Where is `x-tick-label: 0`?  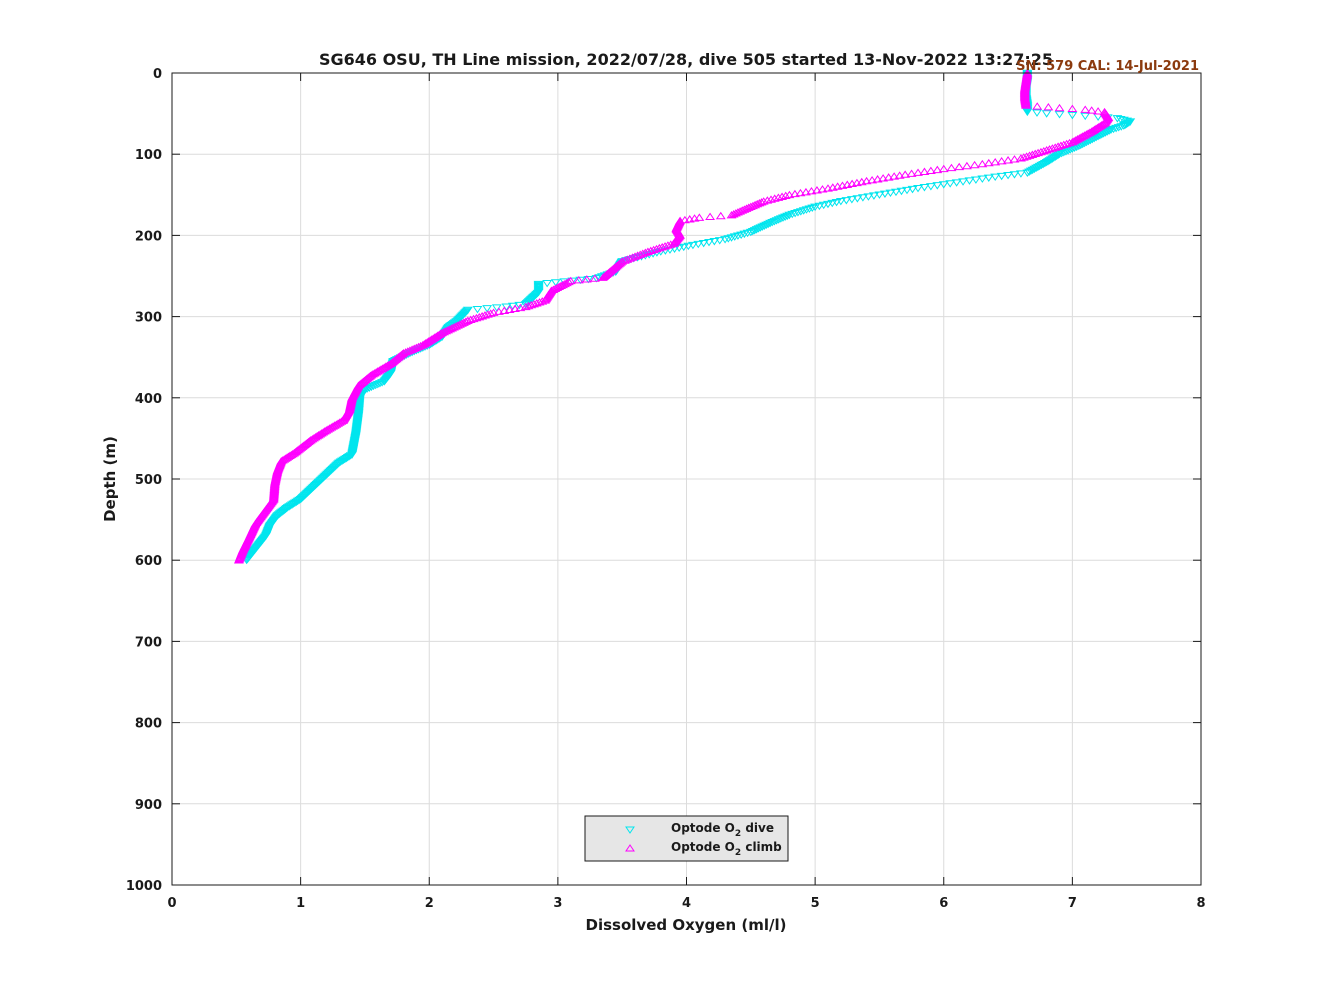 x-tick-label: 0 is located at coordinates (171, 903).